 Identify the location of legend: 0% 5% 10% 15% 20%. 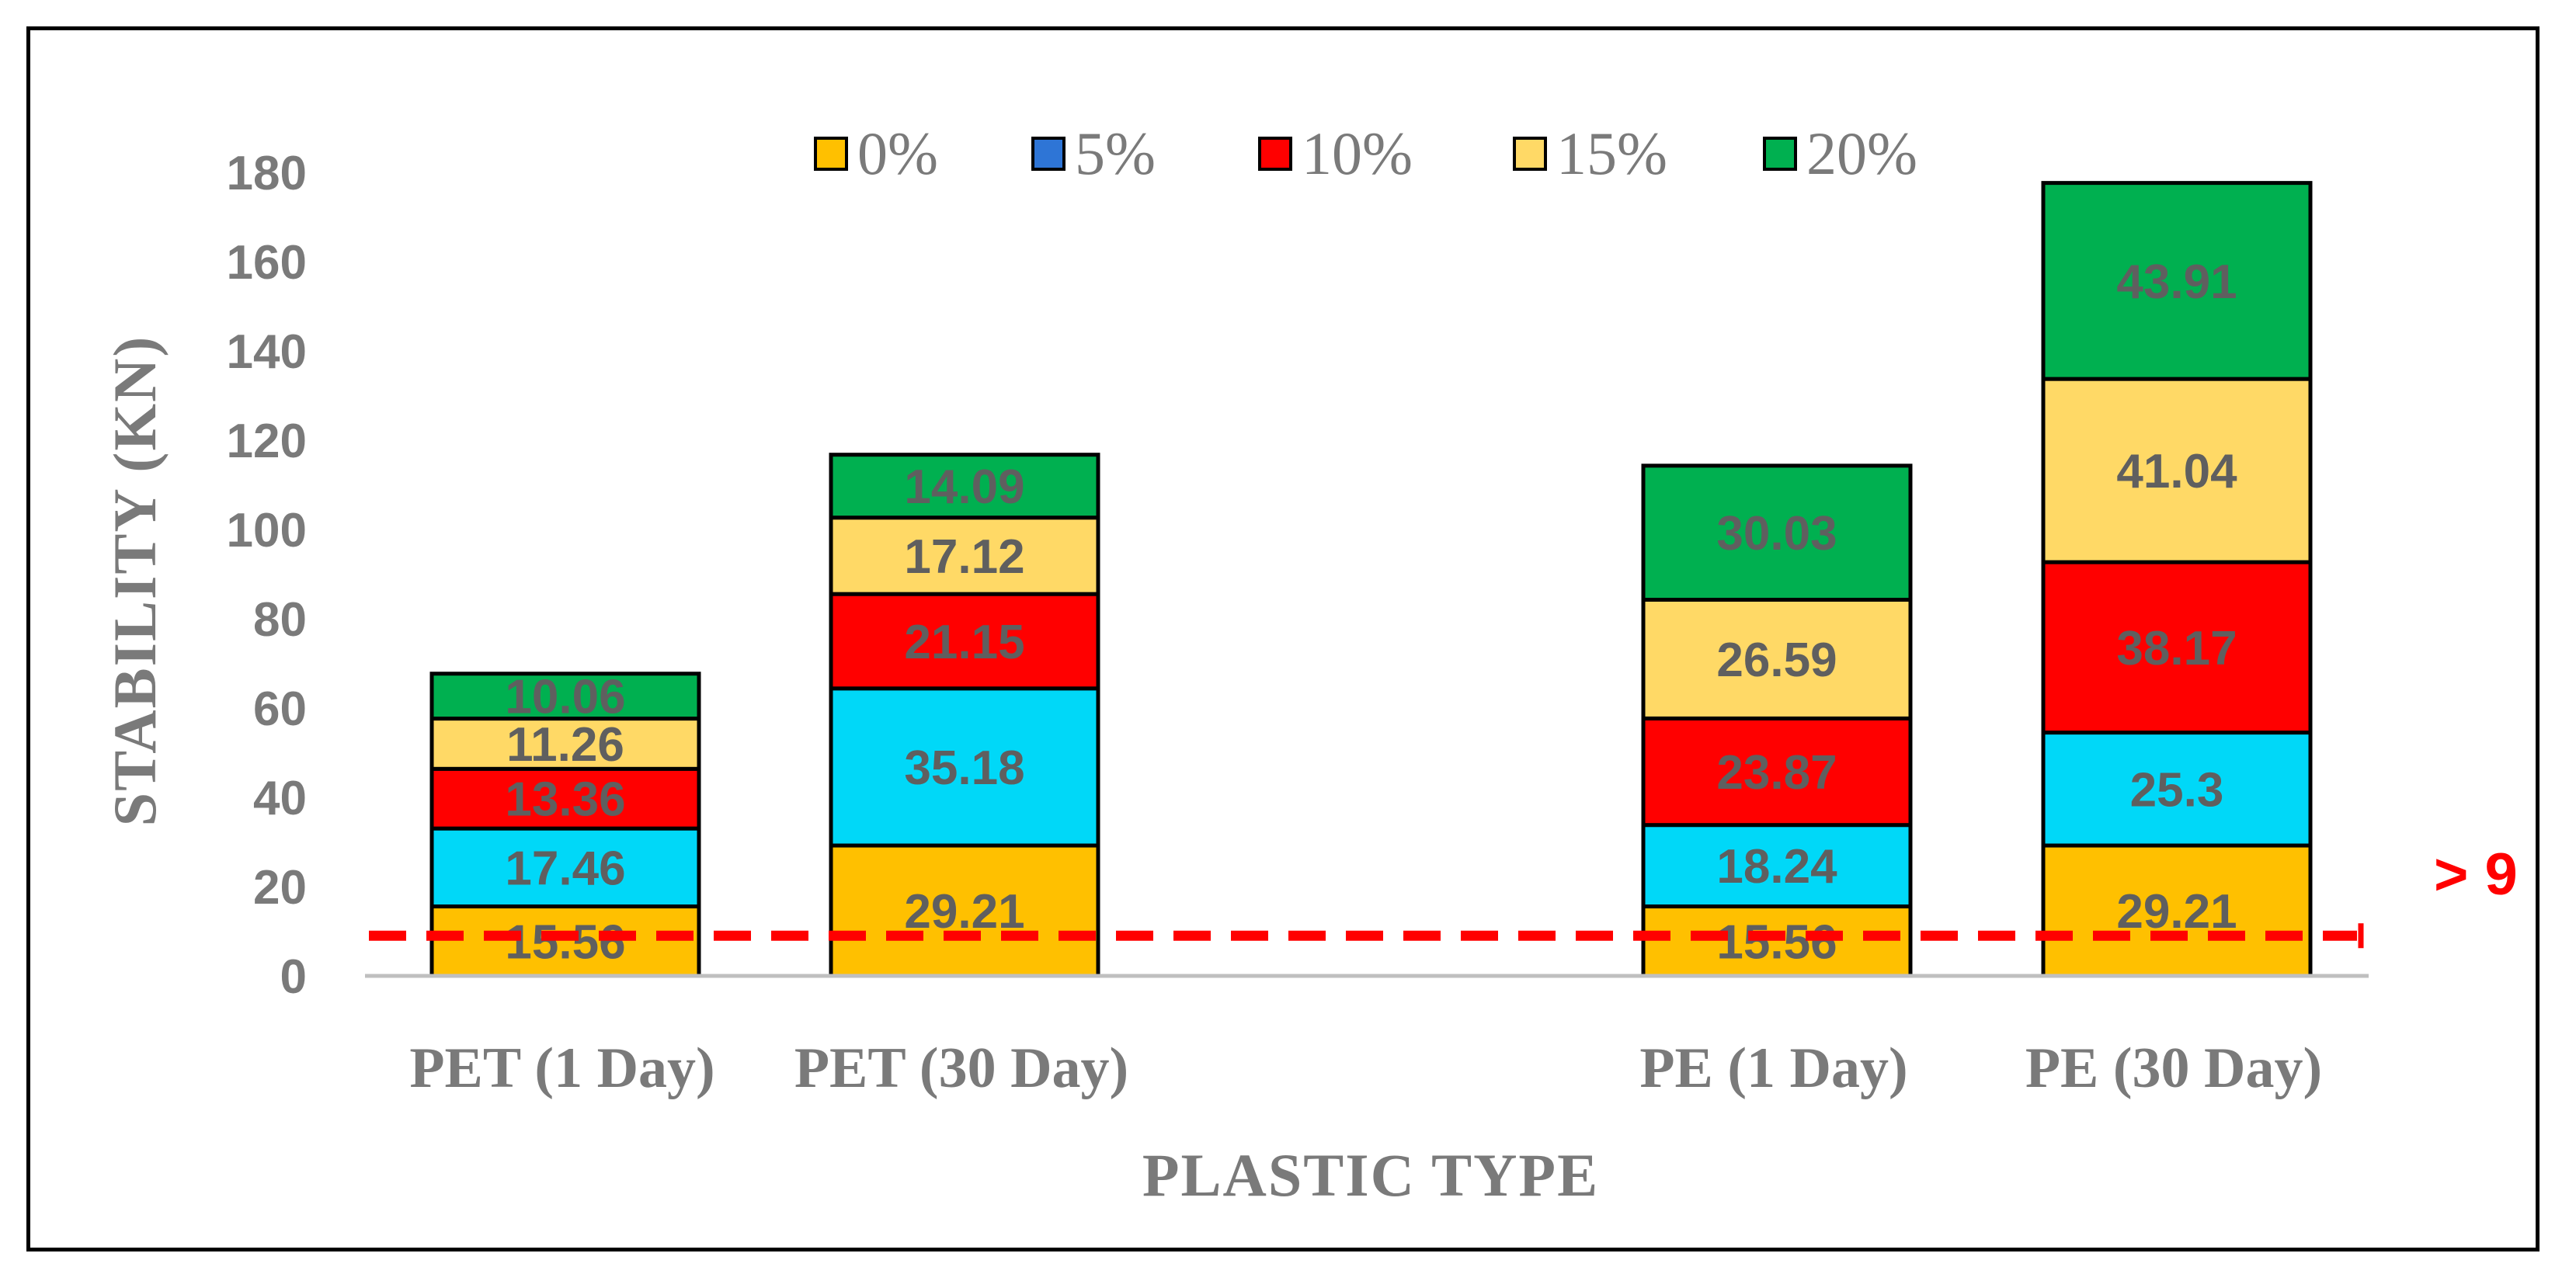
(1365, 153).